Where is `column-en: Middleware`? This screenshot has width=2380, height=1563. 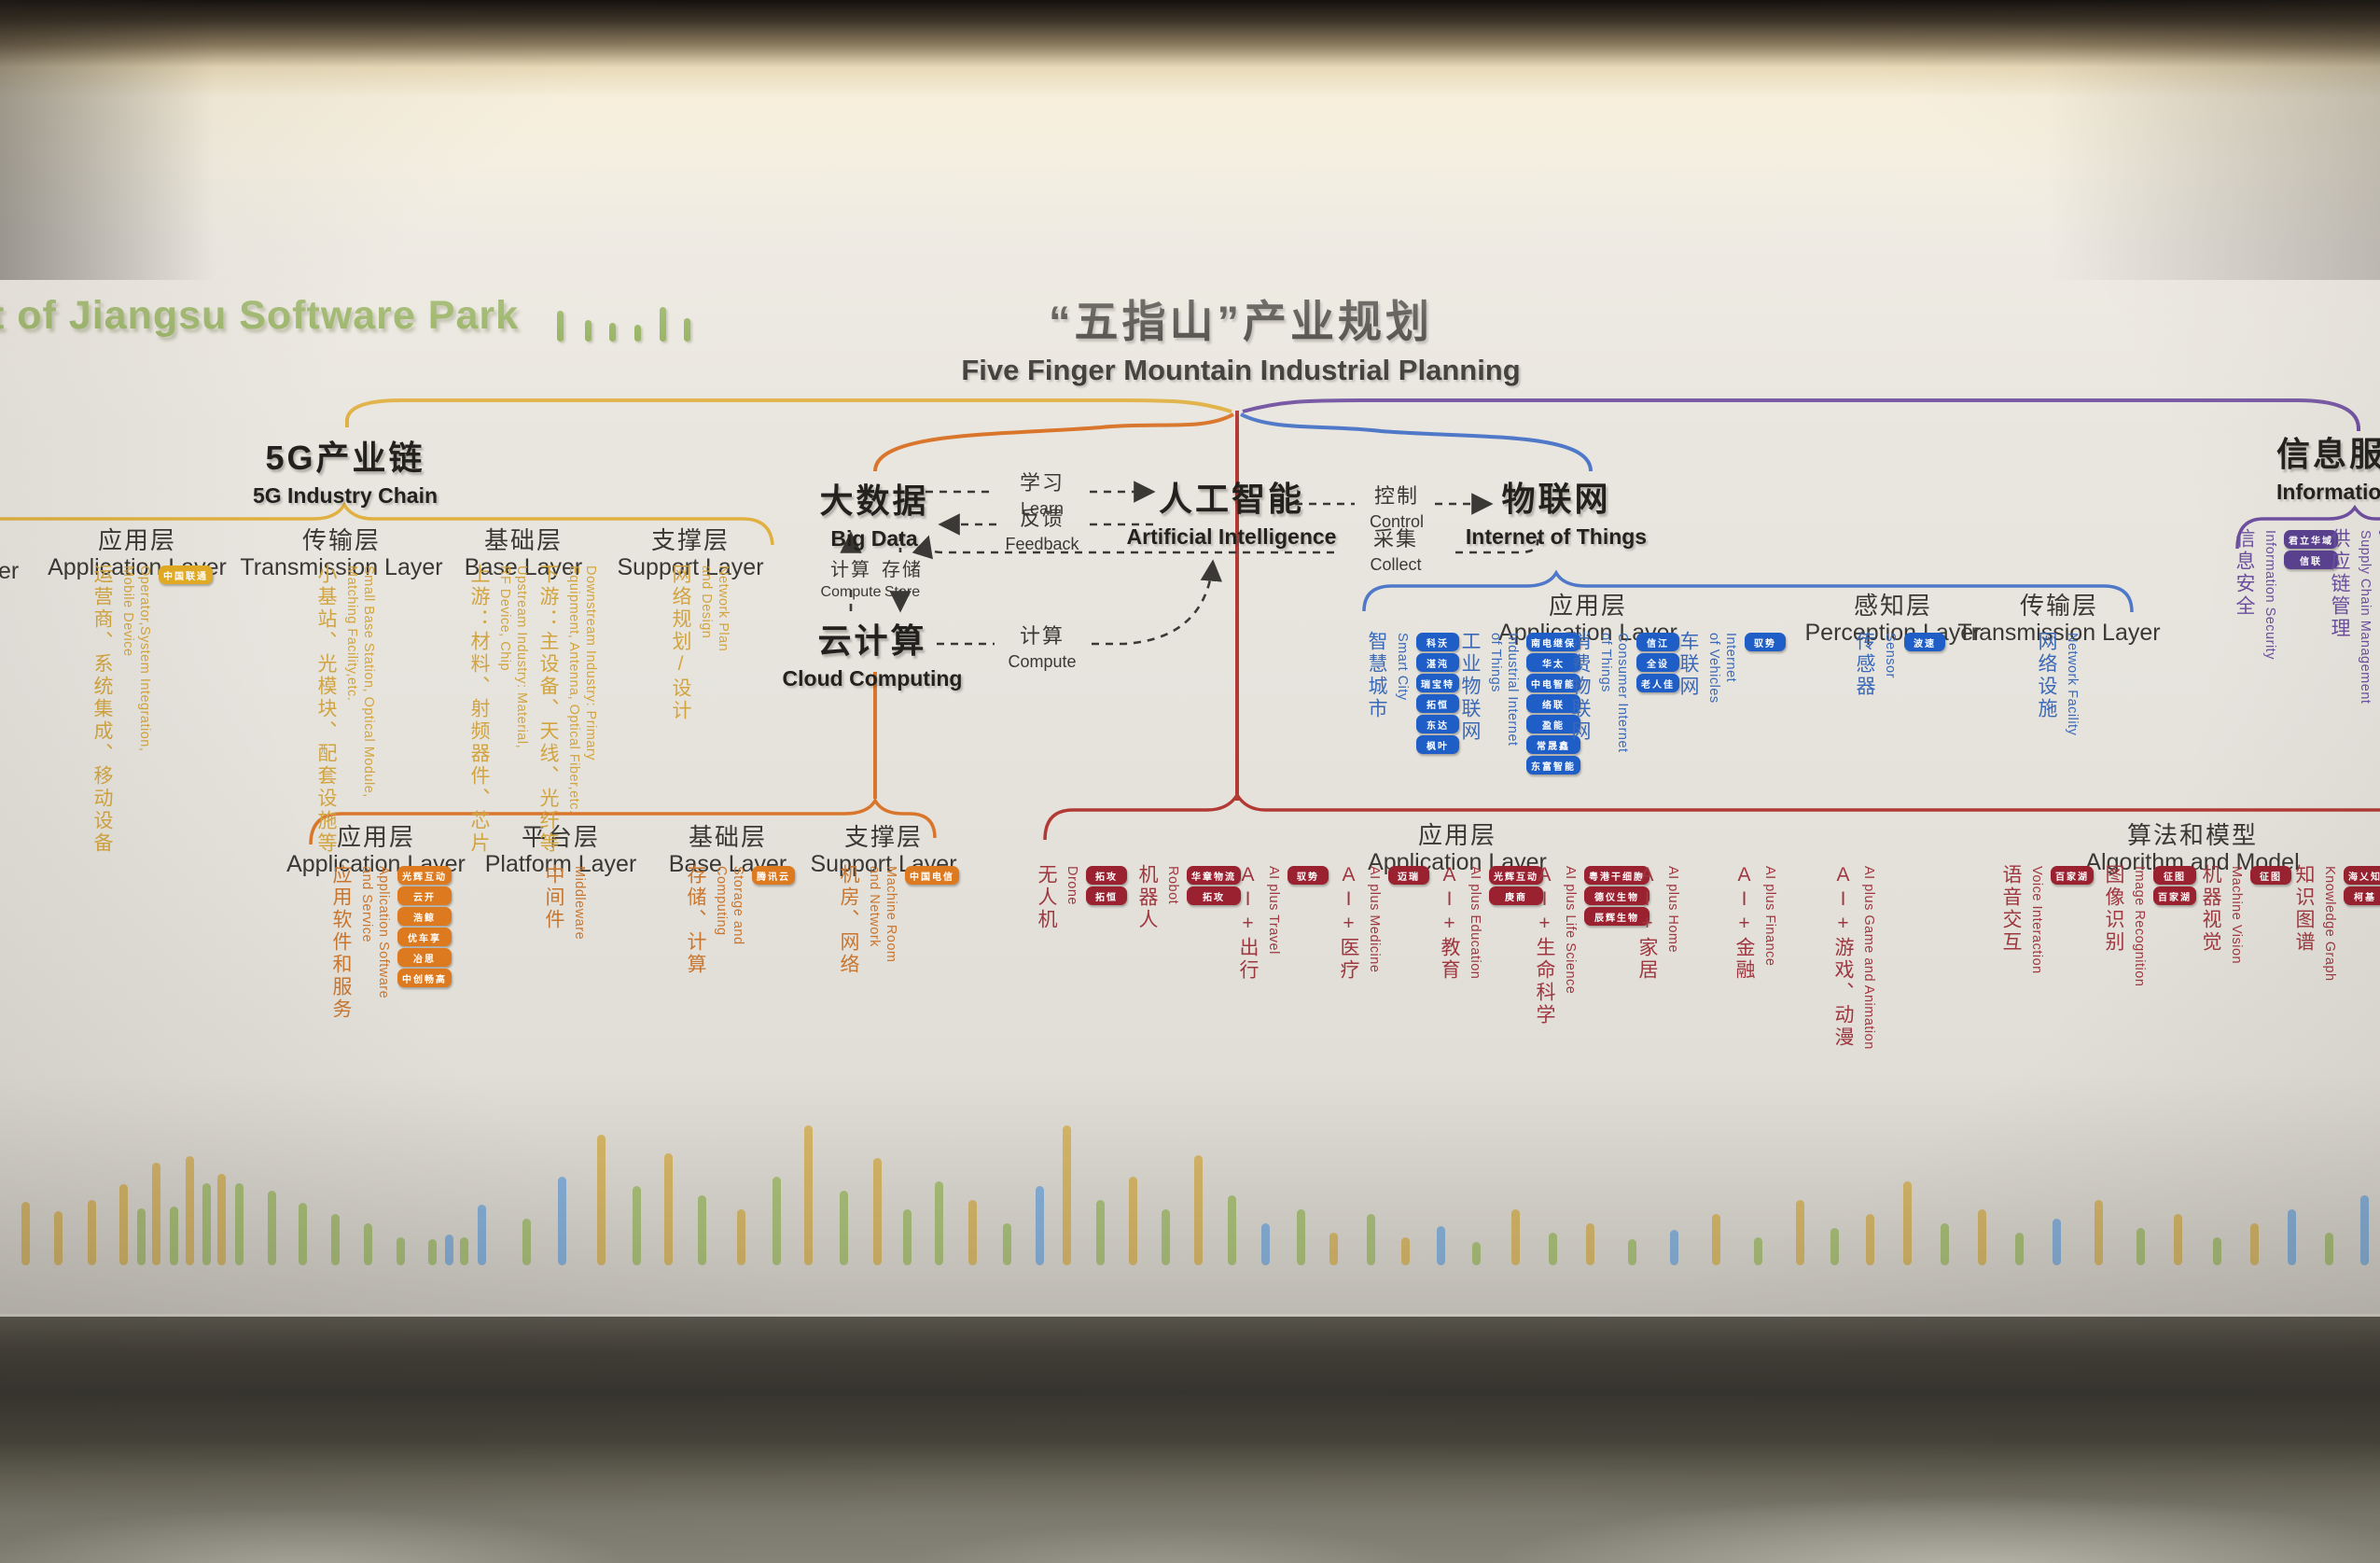 column-en: Middleware is located at coordinates (579, 903).